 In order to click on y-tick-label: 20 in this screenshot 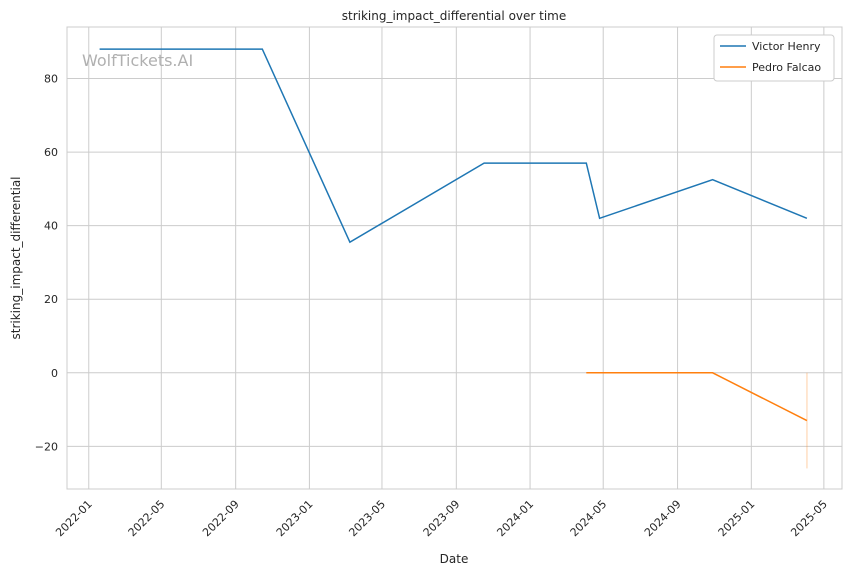, I will do `click(51, 299)`.